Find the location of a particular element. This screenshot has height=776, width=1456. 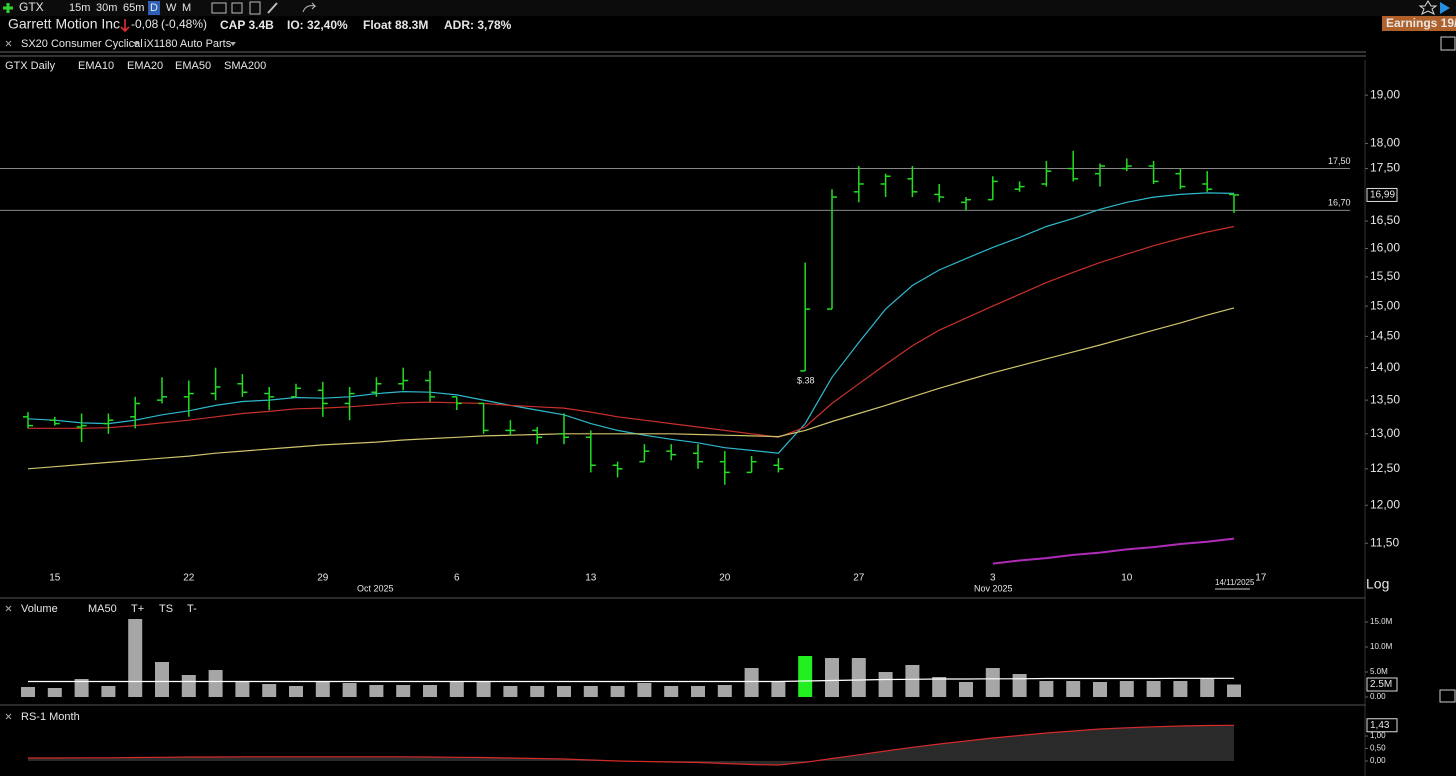

legend-entry: SMA200 is located at coordinates (245, 66).